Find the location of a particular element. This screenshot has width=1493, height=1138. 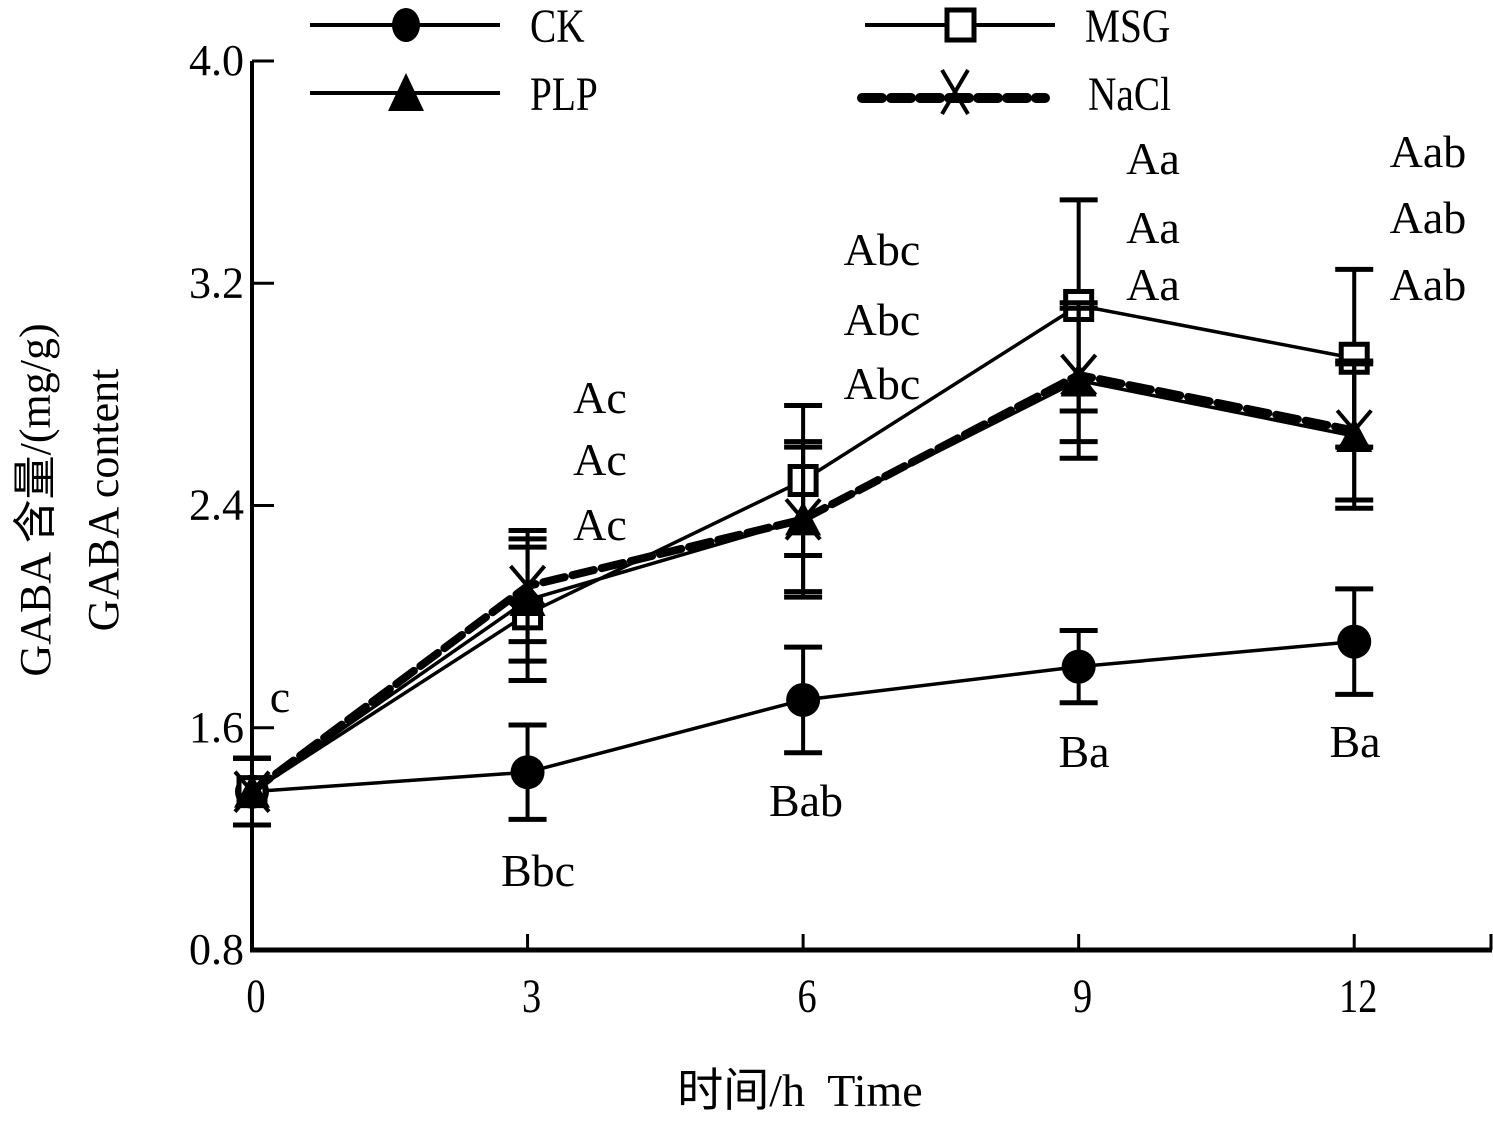

legend-item-ck: CK is located at coordinates (447, 26).